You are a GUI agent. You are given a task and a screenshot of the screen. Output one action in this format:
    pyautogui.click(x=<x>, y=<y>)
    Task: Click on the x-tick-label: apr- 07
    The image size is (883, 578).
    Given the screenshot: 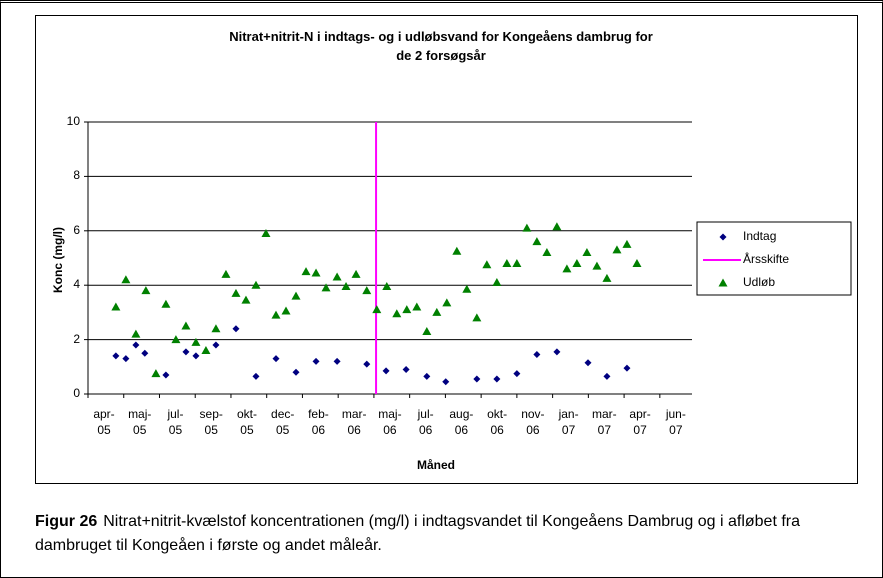 What is the action you would take?
    pyautogui.click(x=640, y=422)
    